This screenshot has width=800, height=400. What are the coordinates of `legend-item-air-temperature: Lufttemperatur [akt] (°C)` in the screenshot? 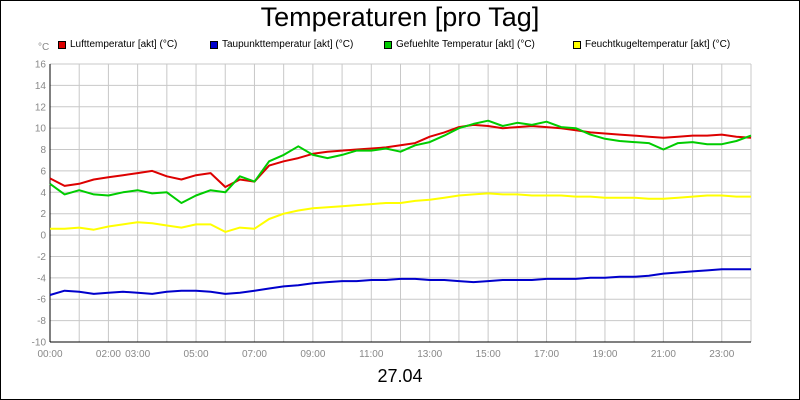 It's located at (117, 44).